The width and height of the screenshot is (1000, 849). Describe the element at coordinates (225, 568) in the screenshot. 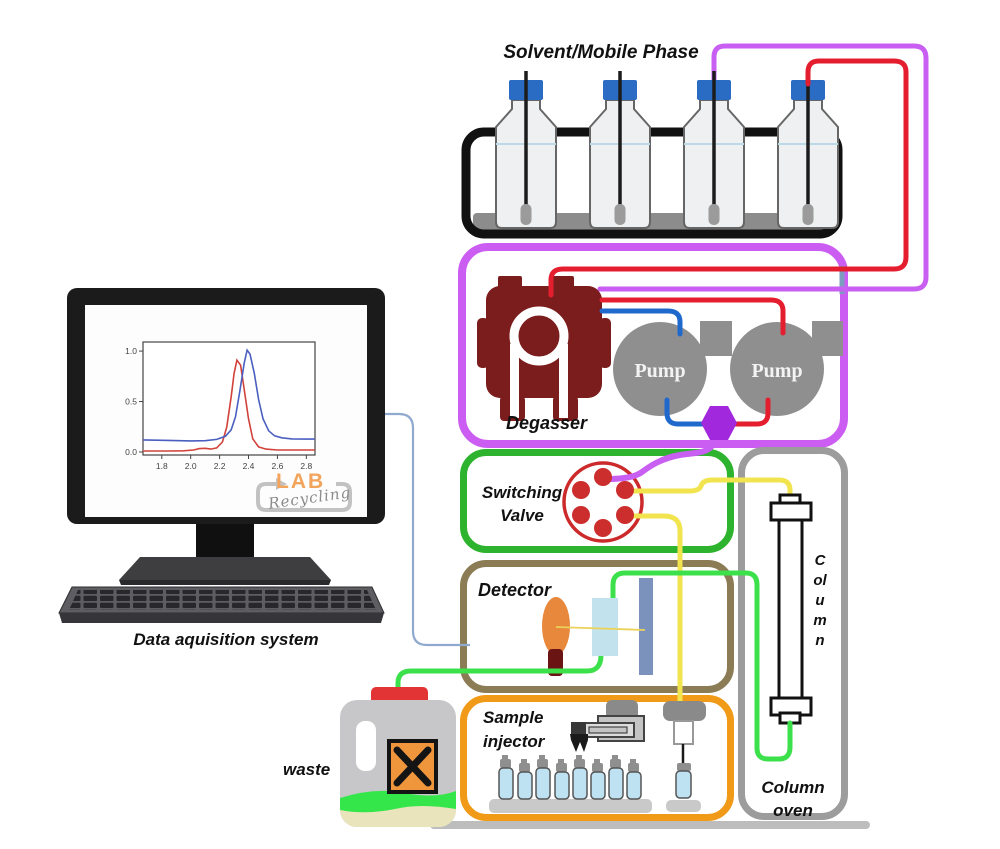

I see `monitor-base` at that location.